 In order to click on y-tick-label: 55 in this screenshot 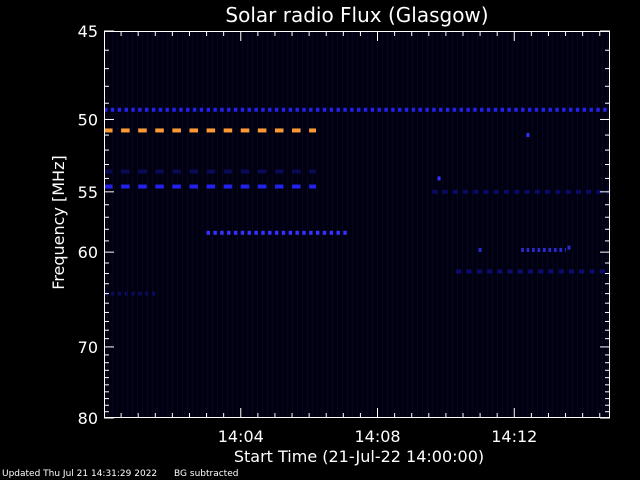, I will do `click(88, 192)`.